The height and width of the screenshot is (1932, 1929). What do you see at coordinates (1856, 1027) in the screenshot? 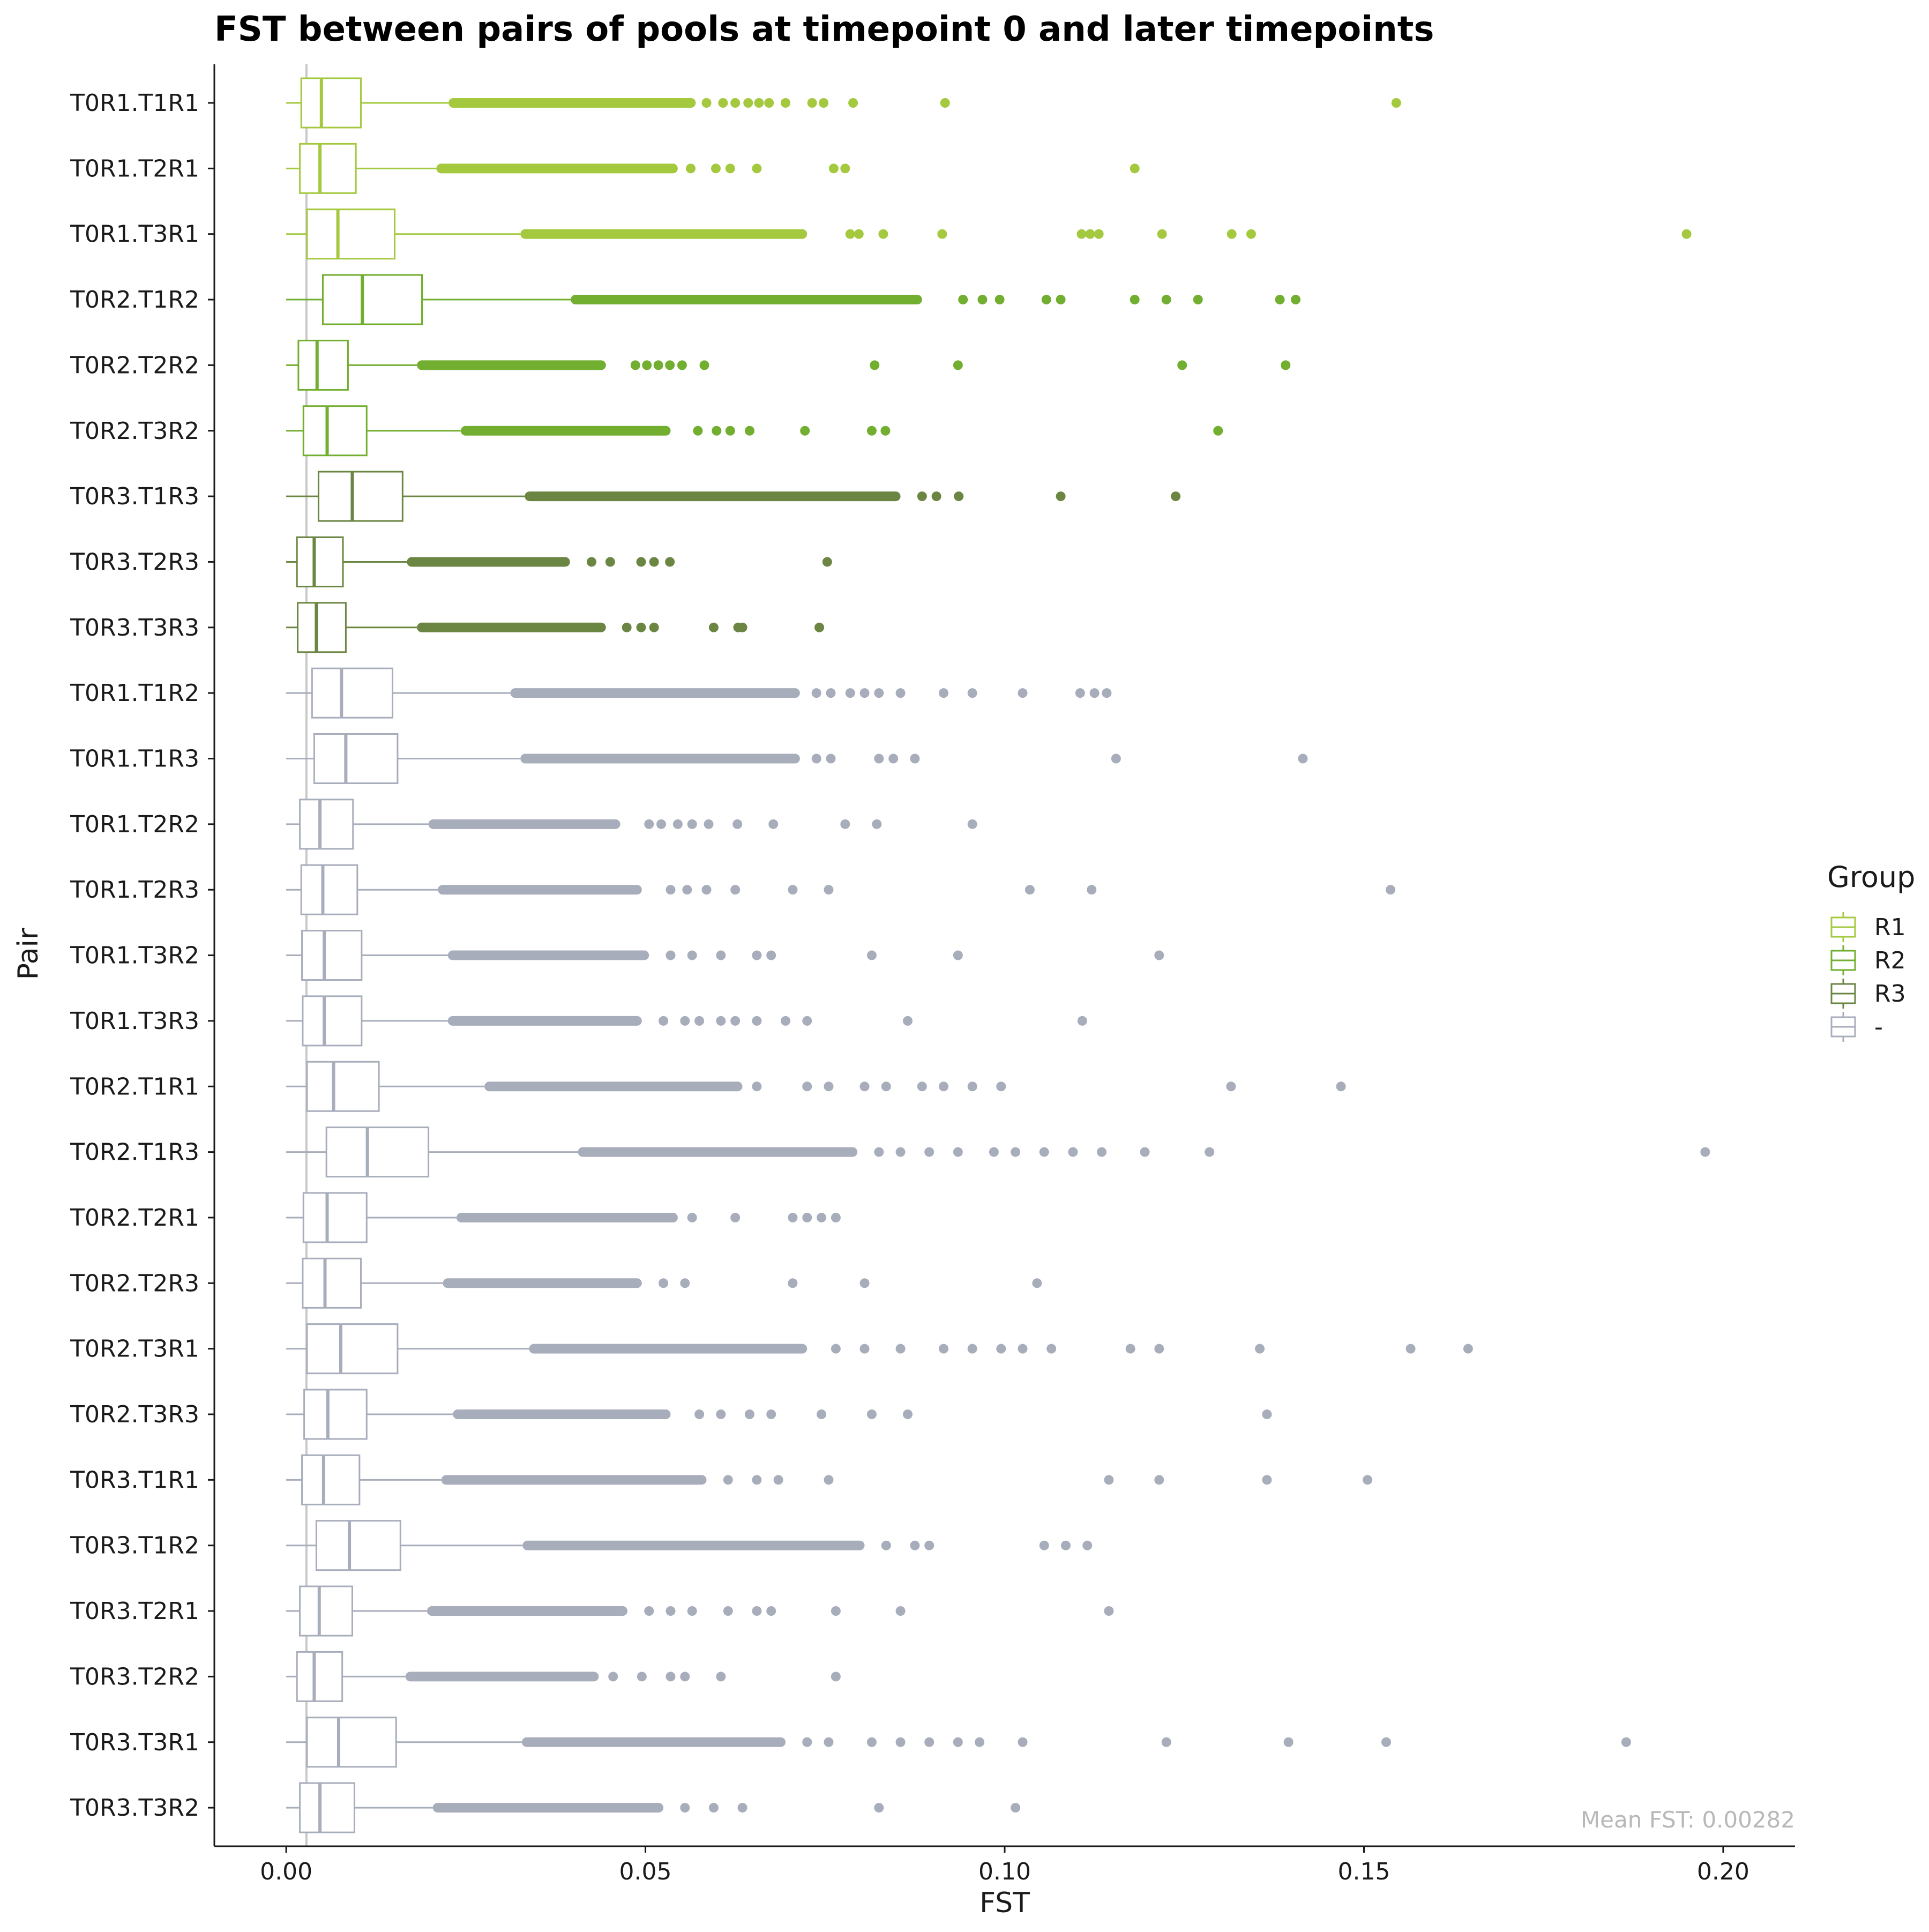
I see `legend-entry-other: -` at bounding box center [1856, 1027].